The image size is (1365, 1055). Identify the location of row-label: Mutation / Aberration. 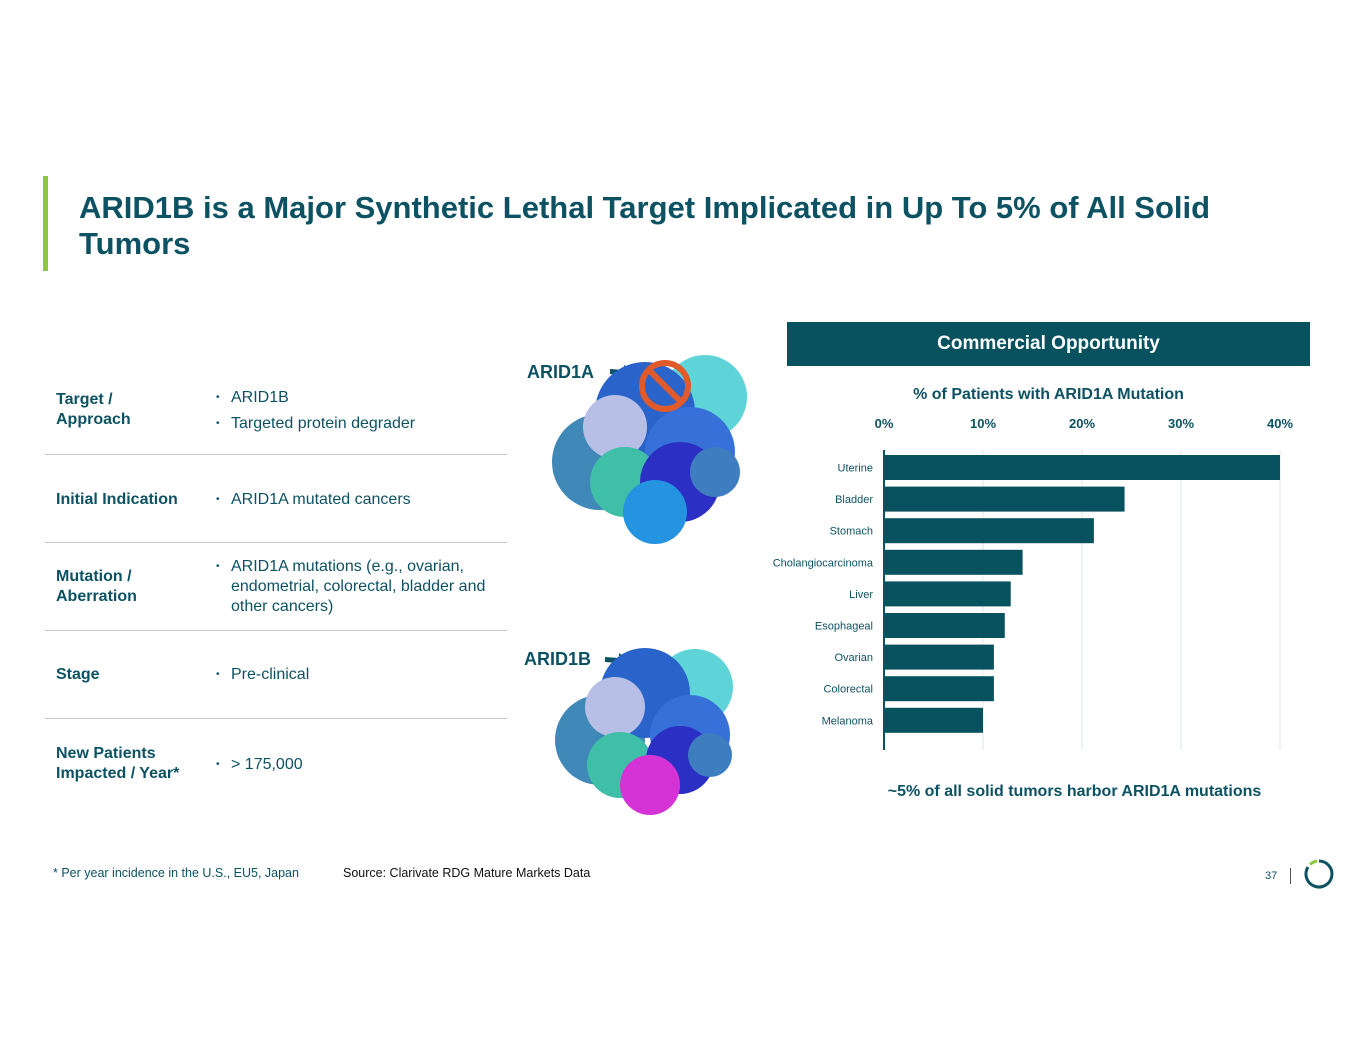
(96, 586).